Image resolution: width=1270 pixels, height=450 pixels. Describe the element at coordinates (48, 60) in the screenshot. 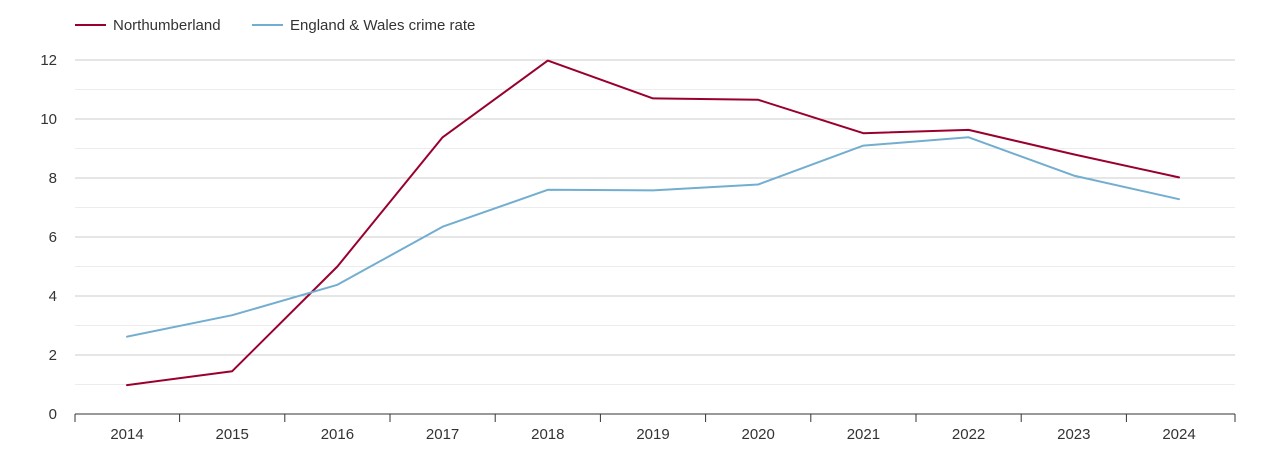

I see `y-tick-label: 12` at that location.